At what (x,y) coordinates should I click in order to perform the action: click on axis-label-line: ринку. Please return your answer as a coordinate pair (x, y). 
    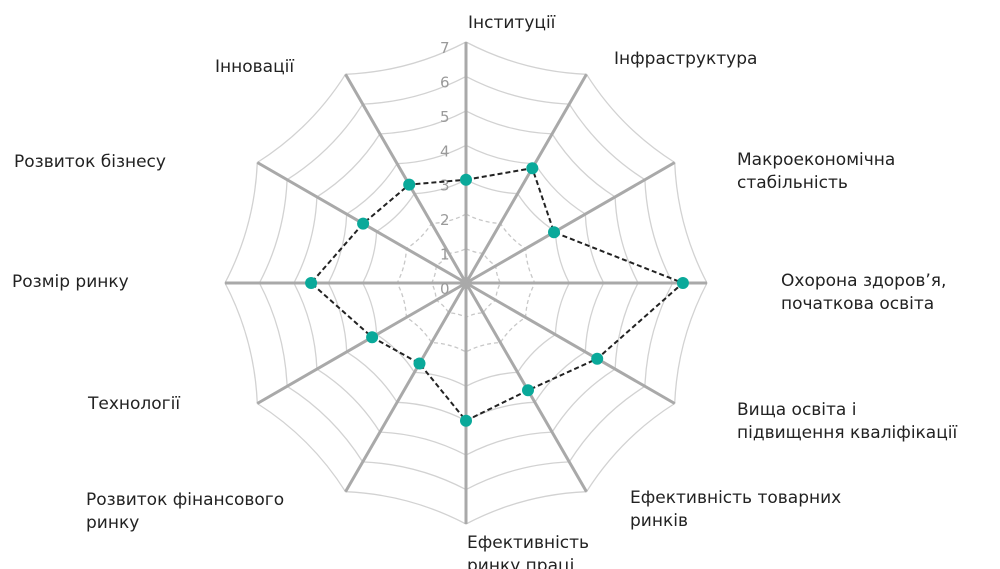
    Looking at the image, I should click on (112, 523).